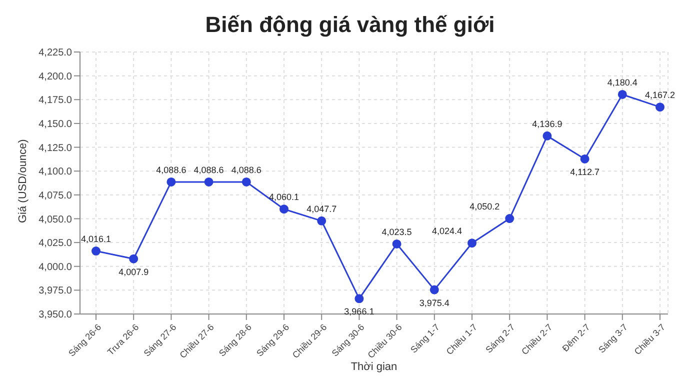 The height and width of the screenshot is (387, 700). Describe the element at coordinates (96, 239) in the screenshot. I see `data-label: 4,016.1` at that location.